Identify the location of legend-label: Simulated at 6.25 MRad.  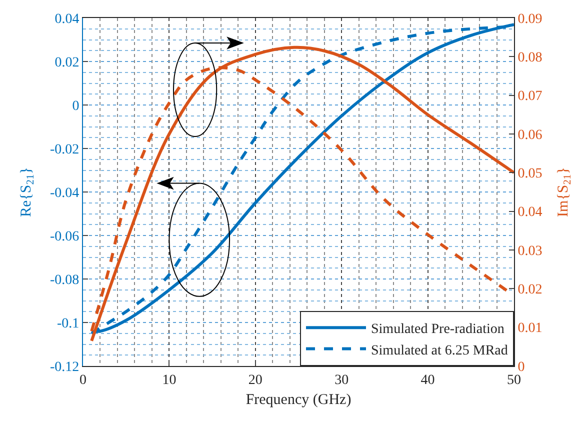
(439, 350).